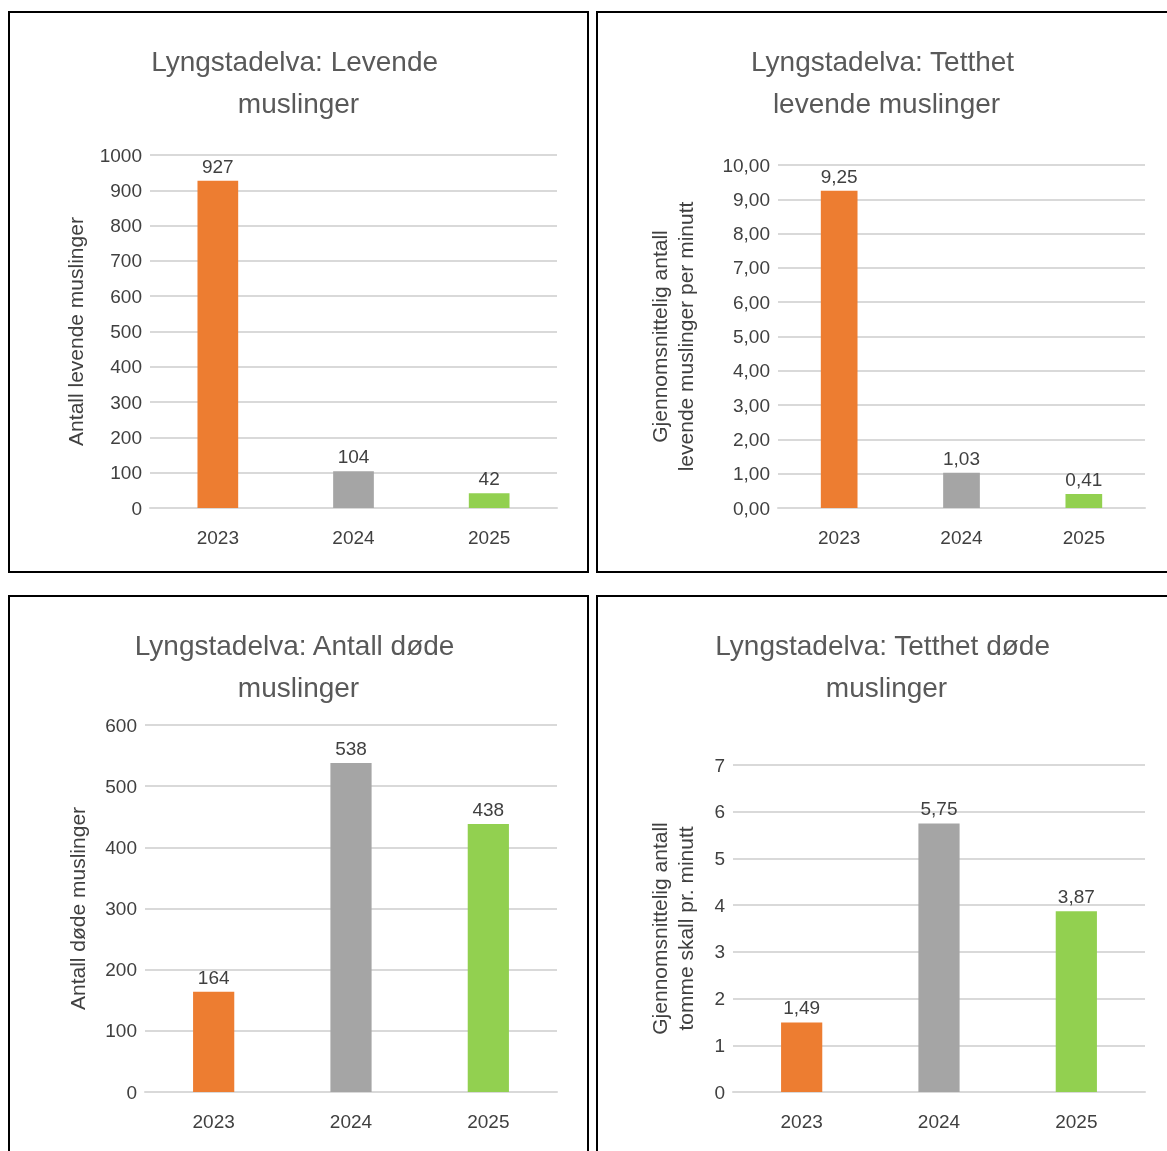 The height and width of the screenshot is (1151, 1167). I want to click on data-label: 0,41, so click(1084, 479).